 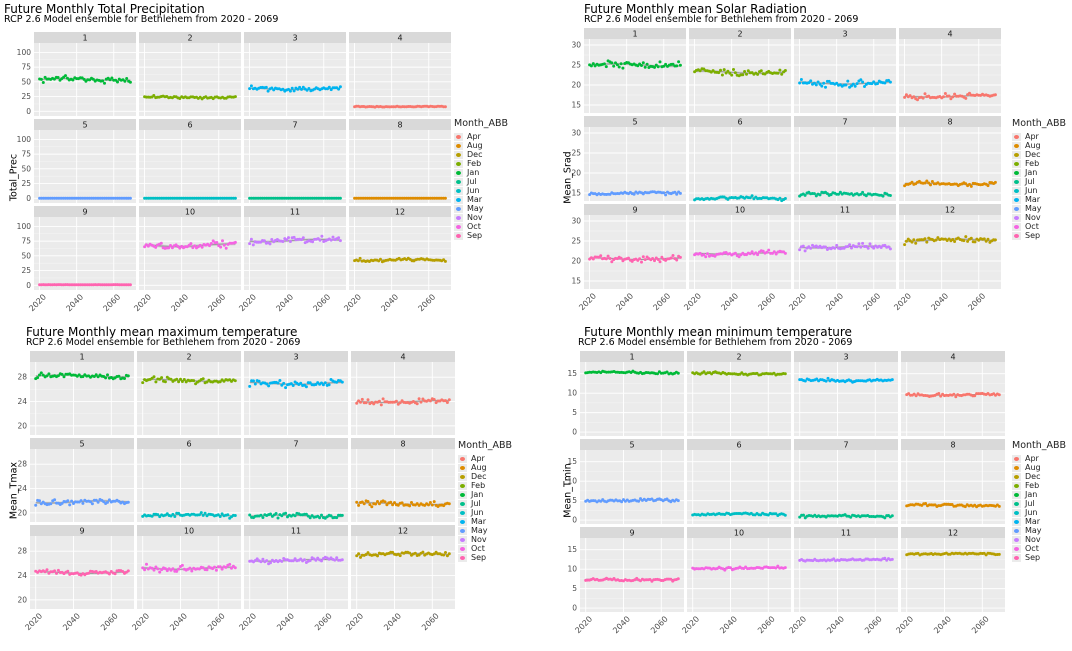 What do you see at coordinates (295, 357) in the screenshot?
I see `facet-label: 3` at bounding box center [295, 357].